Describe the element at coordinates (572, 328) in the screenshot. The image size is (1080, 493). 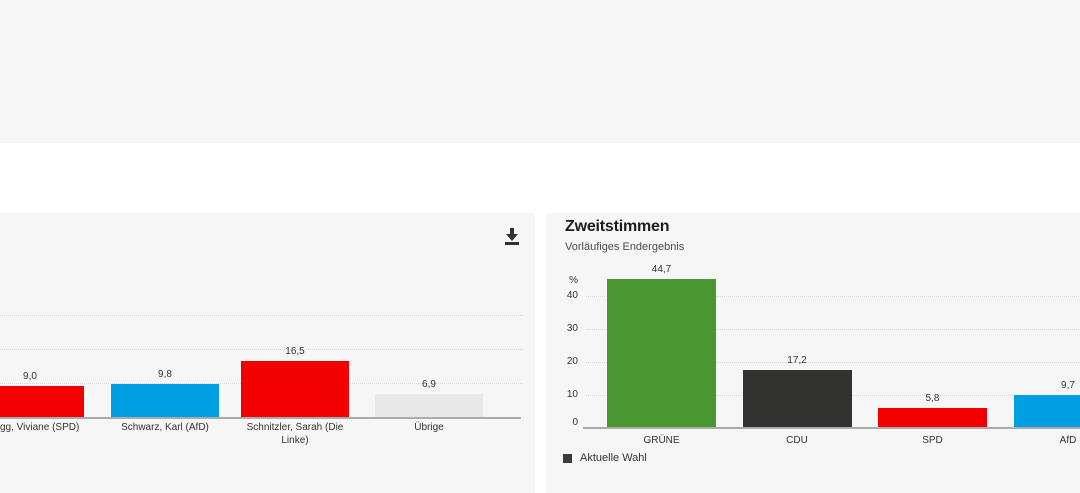
I see `y-axis-tick: 30` at that location.